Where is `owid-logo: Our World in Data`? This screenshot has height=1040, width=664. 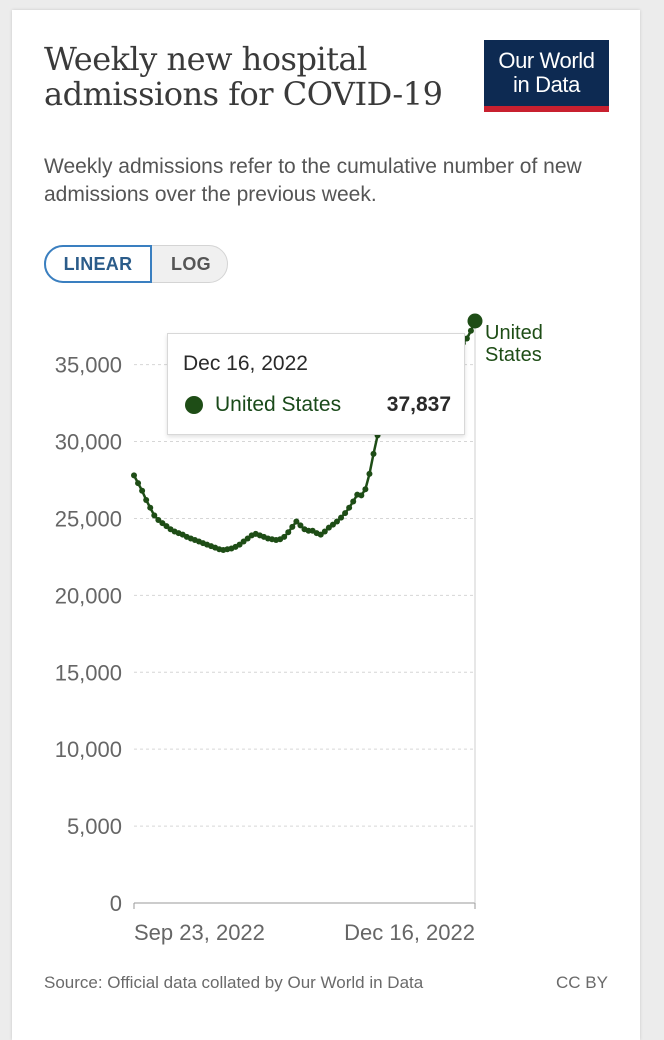 owid-logo: Our World in Data is located at coordinates (546, 76).